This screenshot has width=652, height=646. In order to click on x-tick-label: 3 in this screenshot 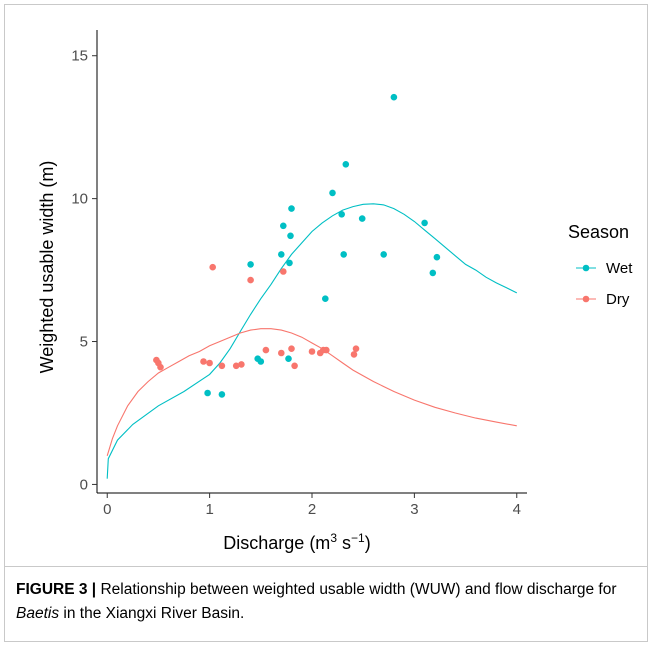, I will do `click(414, 509)`.